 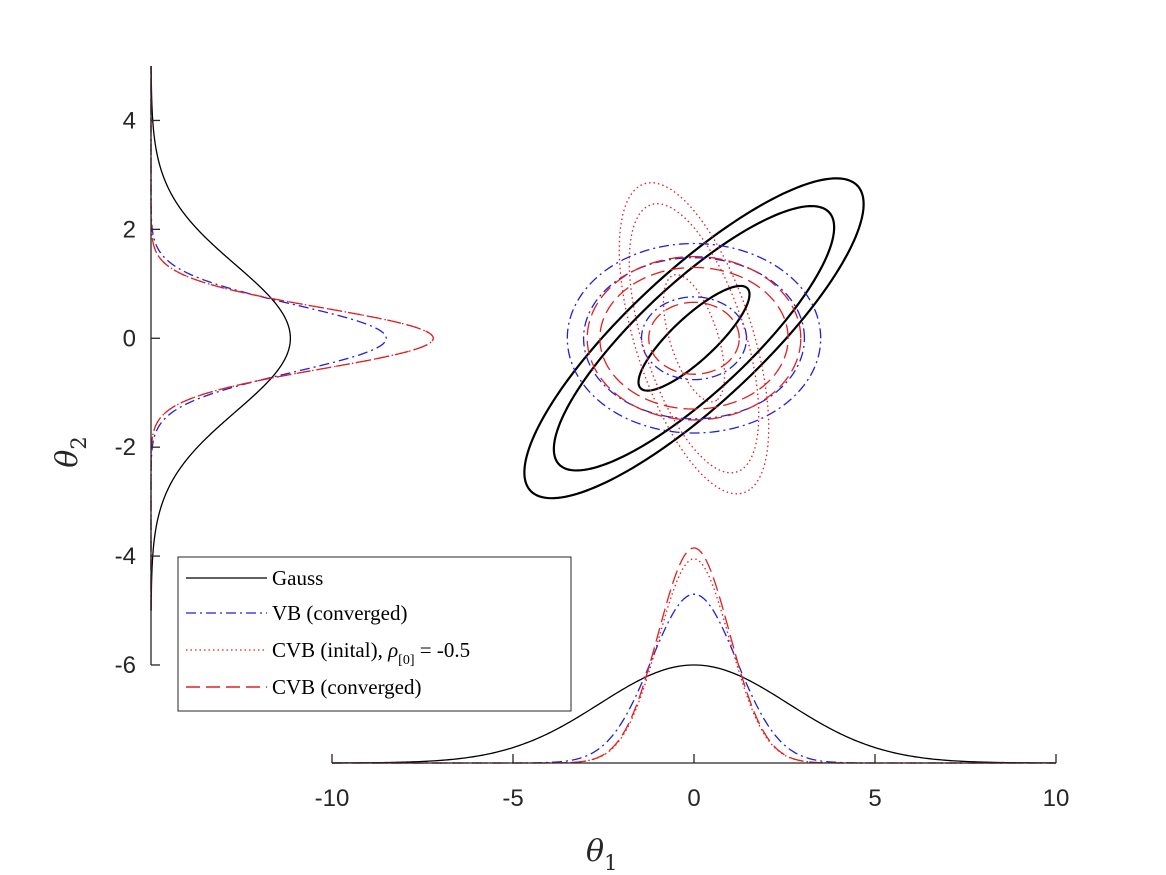 I want to click on x-tick-label: 5, so click(x=874, y=798).